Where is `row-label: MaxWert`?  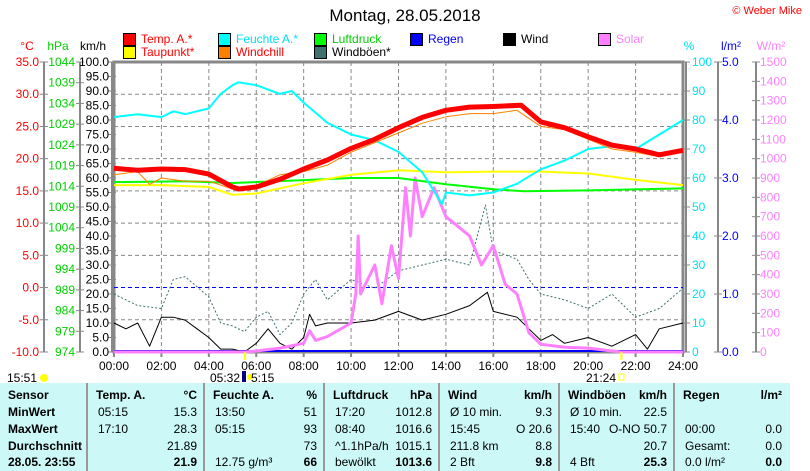
row-label: MaxWert is located at coordinates (33, 429).